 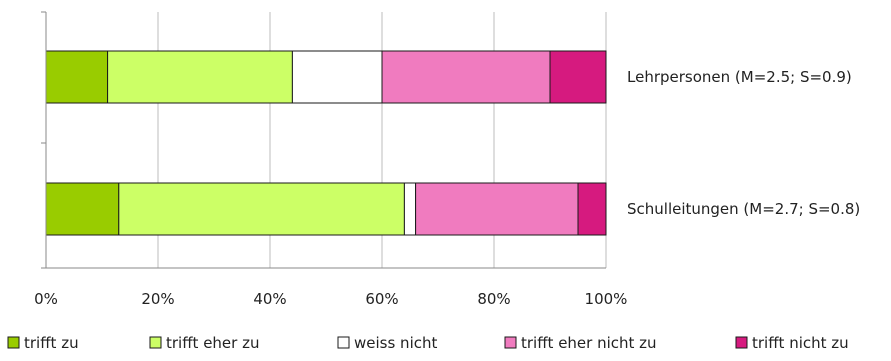 I want to click on legend-label: trifft zu, so click(x=51, y=343).